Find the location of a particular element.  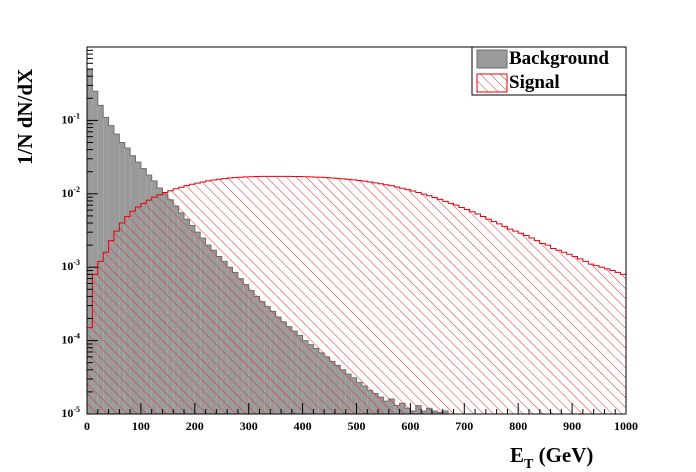

x-tick-label: 700 is located at coordinates (464, 426).